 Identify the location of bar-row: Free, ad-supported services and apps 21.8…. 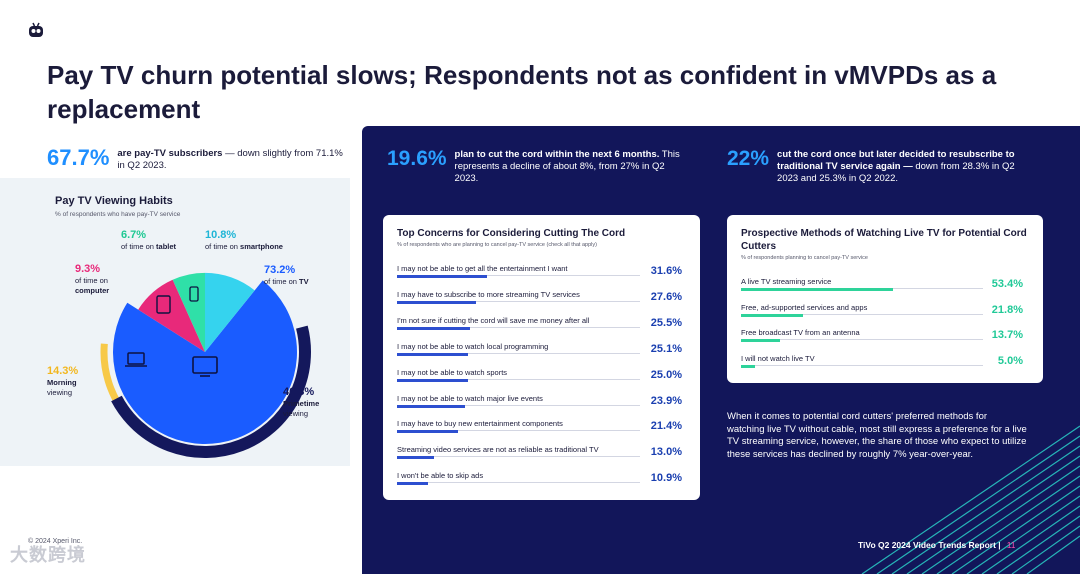
(885, 314).